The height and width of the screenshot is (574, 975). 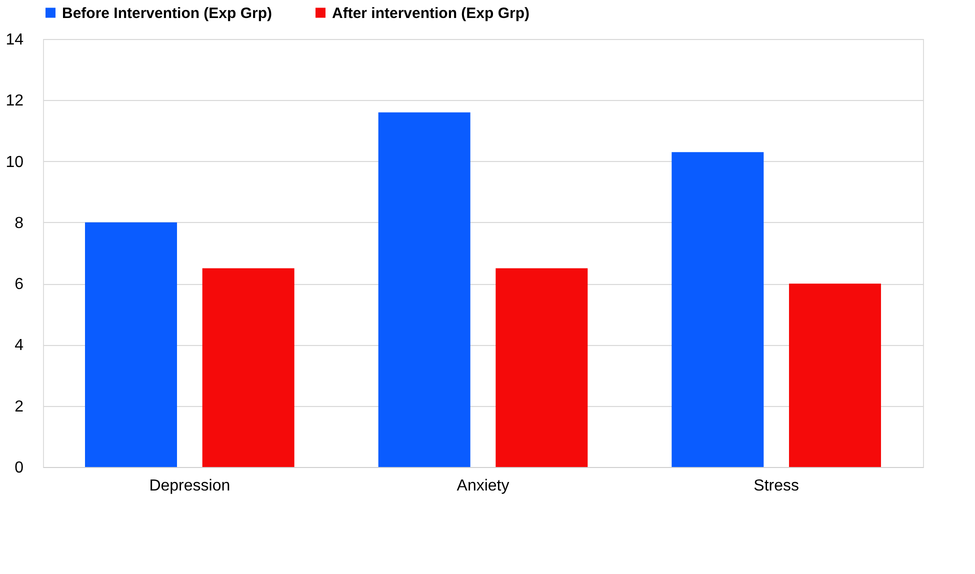 I want to click on x-tick-label: Stress, so click(x=777, y=486).